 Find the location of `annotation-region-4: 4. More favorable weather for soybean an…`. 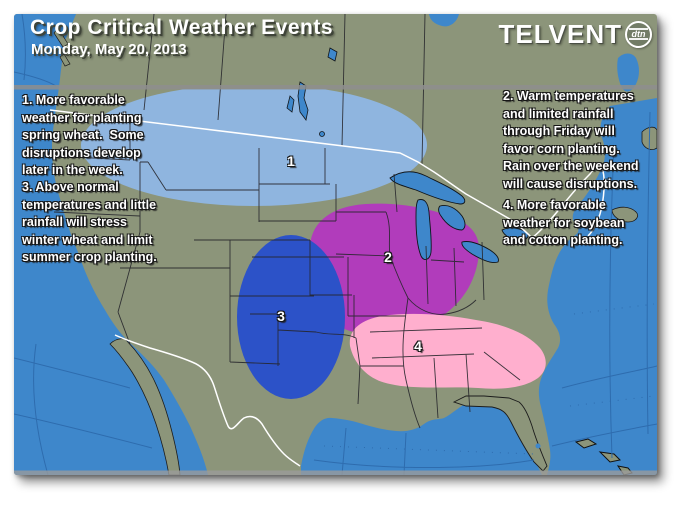

annotation-region-4: 4. More favorable weather for soybean an… is located at coordinates (564, 222).